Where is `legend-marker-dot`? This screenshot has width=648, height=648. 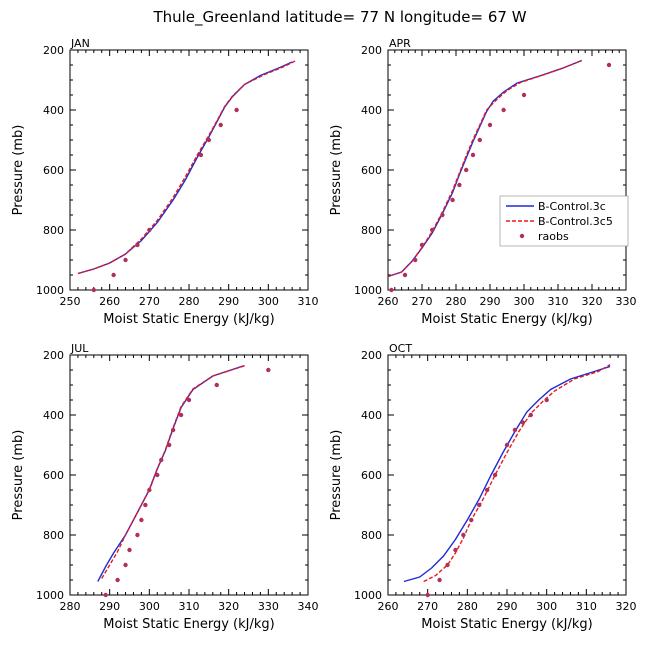
legend-marker-dot is located at coordinates (522, 236).